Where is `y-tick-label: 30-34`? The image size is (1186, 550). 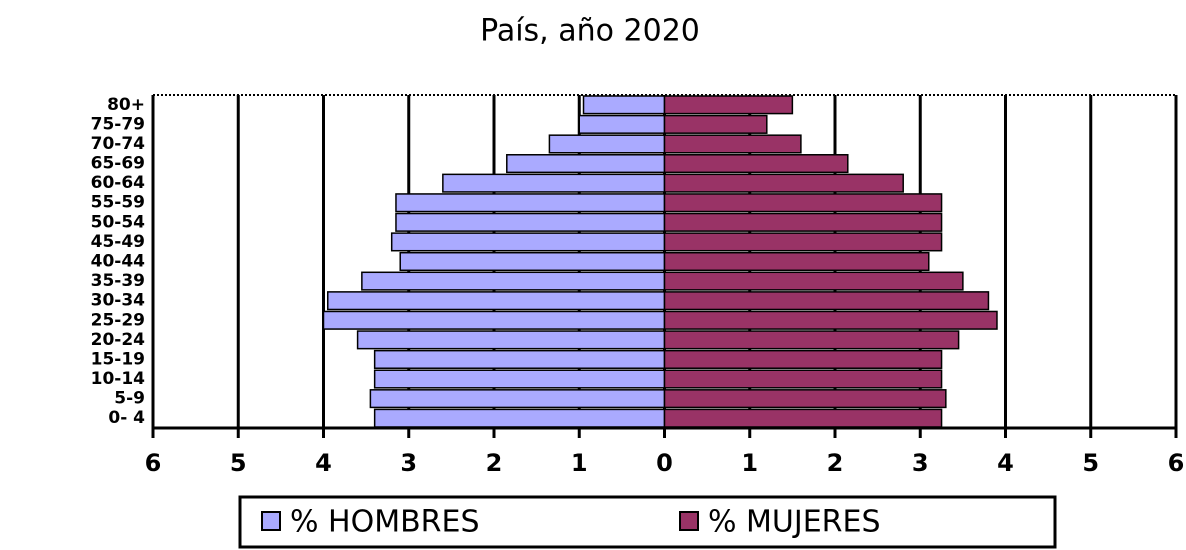
y-tick-label: 30-34 is located at coordinates (118, 301).